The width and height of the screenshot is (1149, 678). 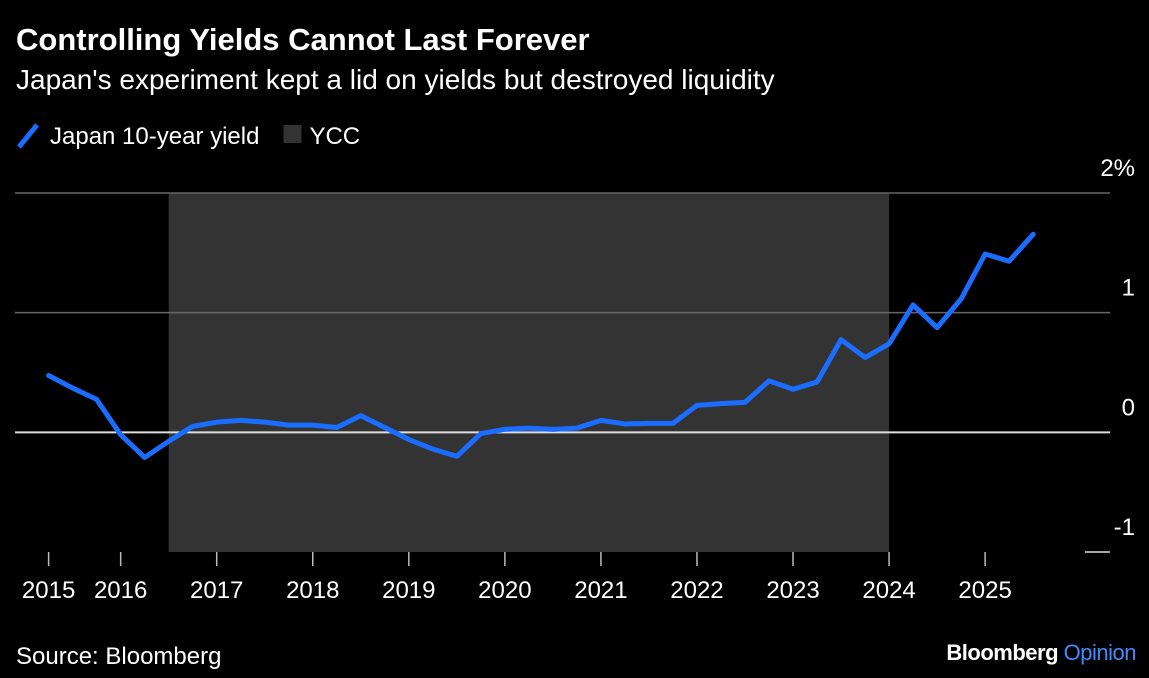 I want to click on x-tick-label: 2023, so click(x=792, y=590).